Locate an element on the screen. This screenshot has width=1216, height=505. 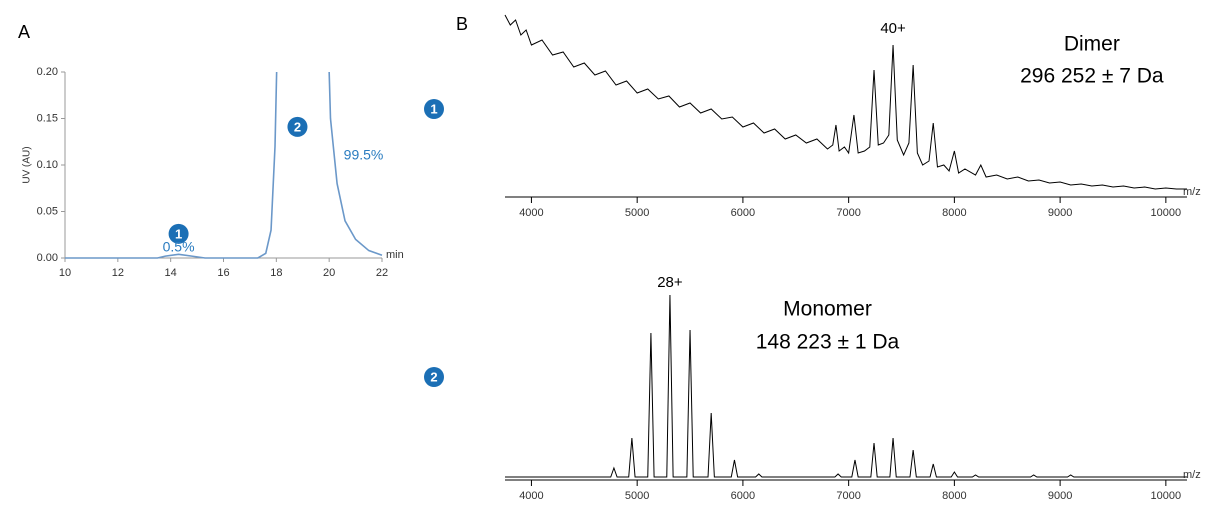
x-tick-label: 12 is located at coordinates (118, 273).